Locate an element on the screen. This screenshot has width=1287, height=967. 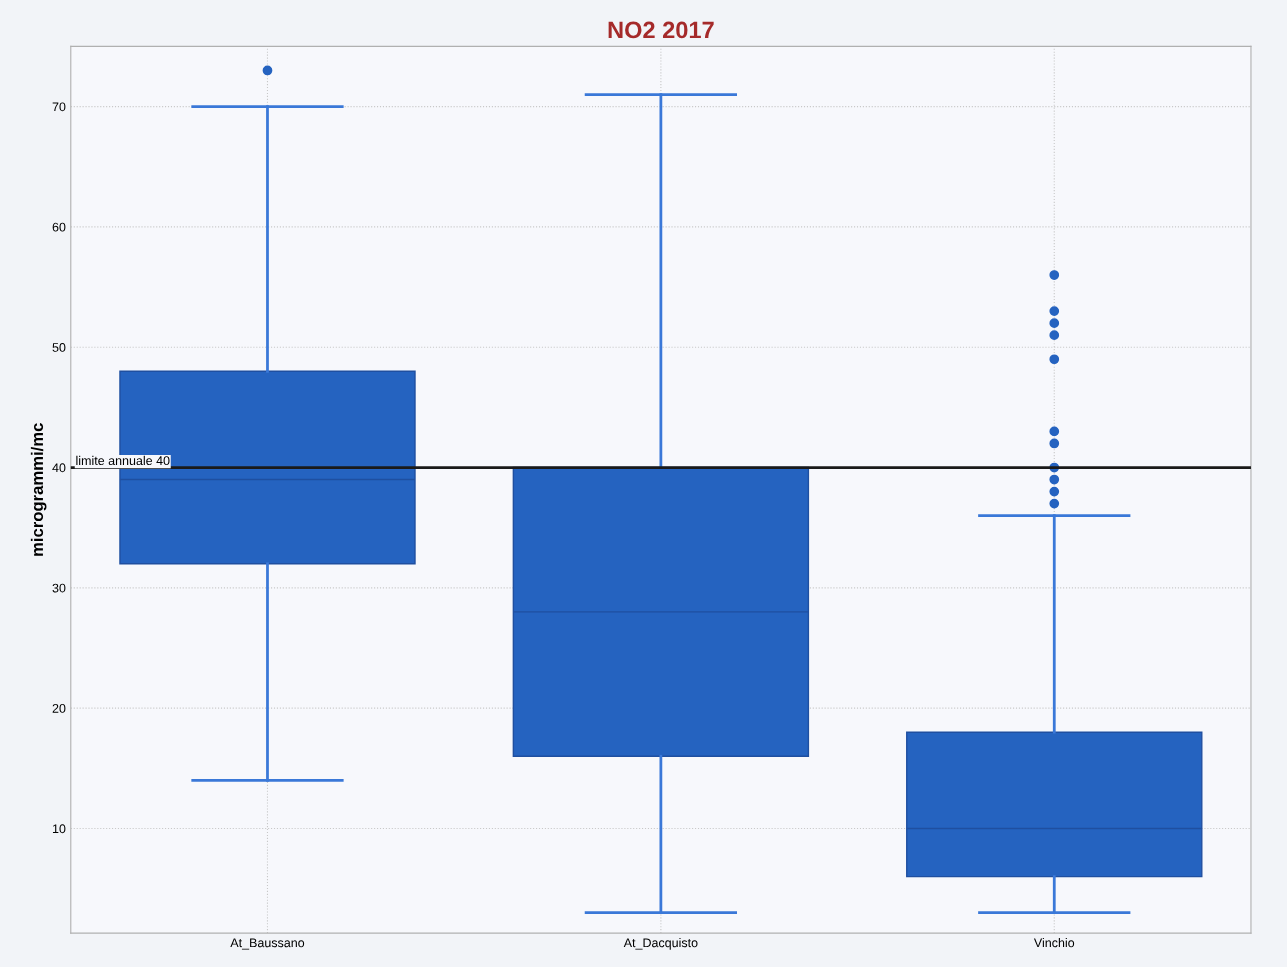
y-axis-title: microgrammi/mc is located at coordinates (38, 489).